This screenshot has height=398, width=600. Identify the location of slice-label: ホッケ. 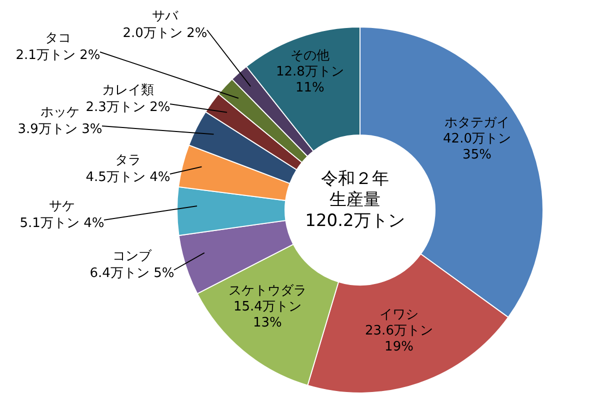
(60, 112).